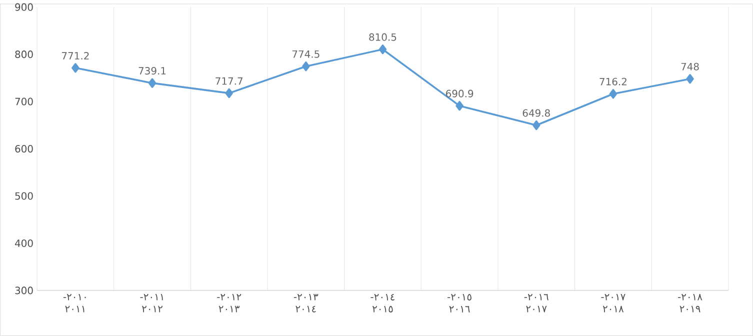  What do you see at coordinates (74, 303) in the screenshot?
I see `x-tick-label: -٢٠١٠ ٢٠١١` at bounding box center [74, 303].